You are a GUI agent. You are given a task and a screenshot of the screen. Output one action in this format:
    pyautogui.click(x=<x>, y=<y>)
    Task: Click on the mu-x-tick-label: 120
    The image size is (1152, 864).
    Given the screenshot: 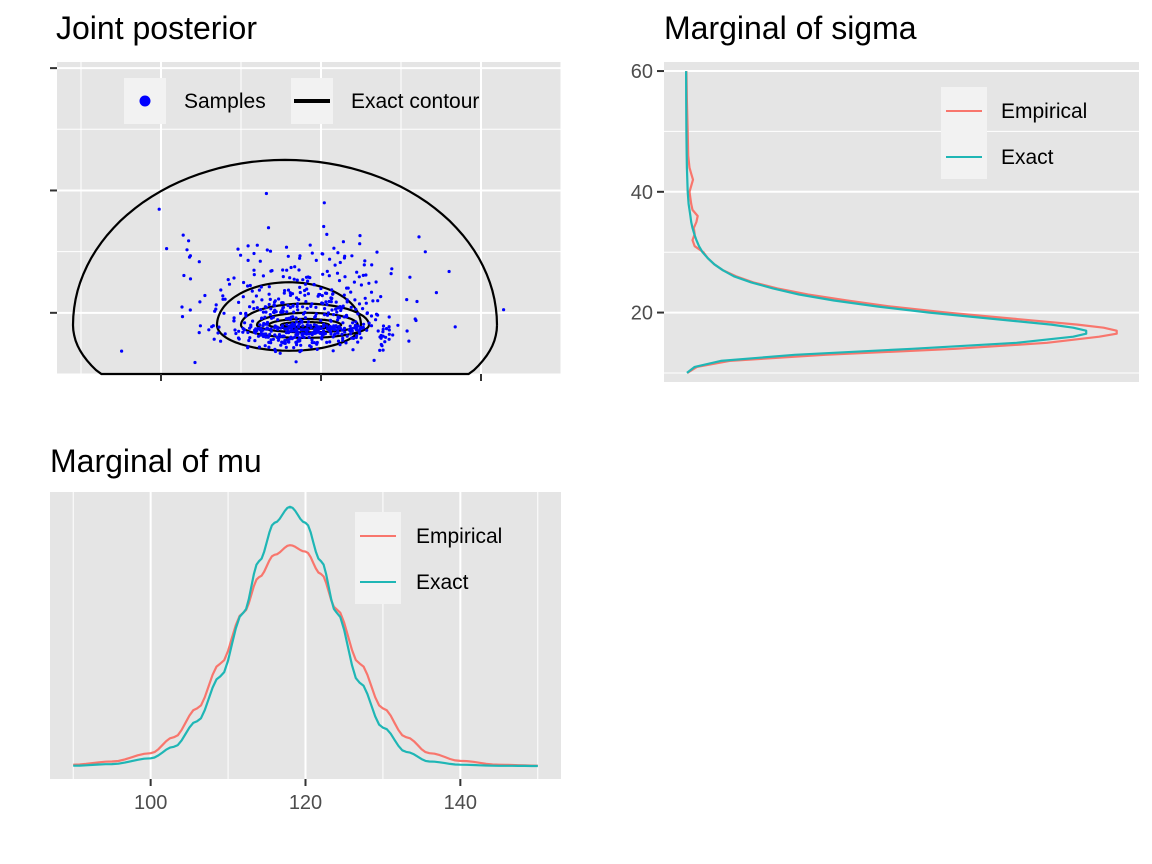 What is the action you would take?
    pyautogui.click(x=305, y=803)
    